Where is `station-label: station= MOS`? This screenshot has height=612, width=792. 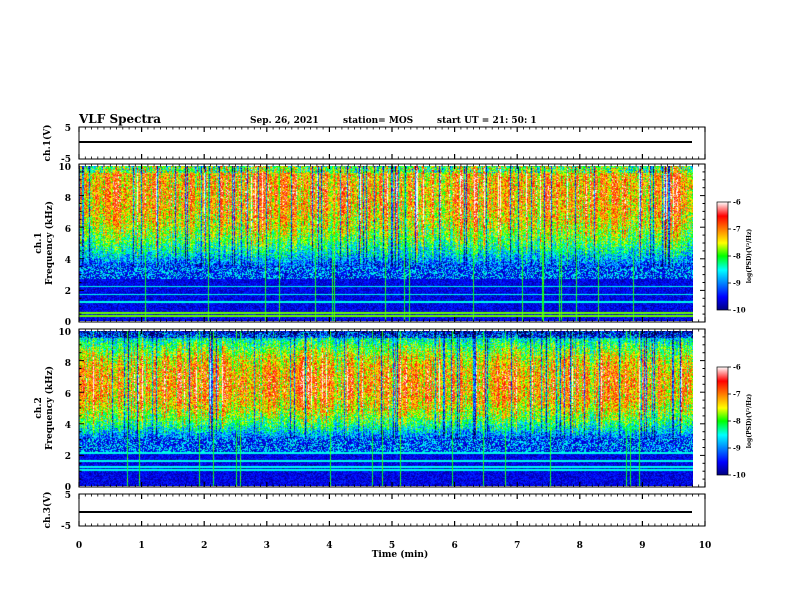
station-label: station= MOS is located at coordinates (378, 121).